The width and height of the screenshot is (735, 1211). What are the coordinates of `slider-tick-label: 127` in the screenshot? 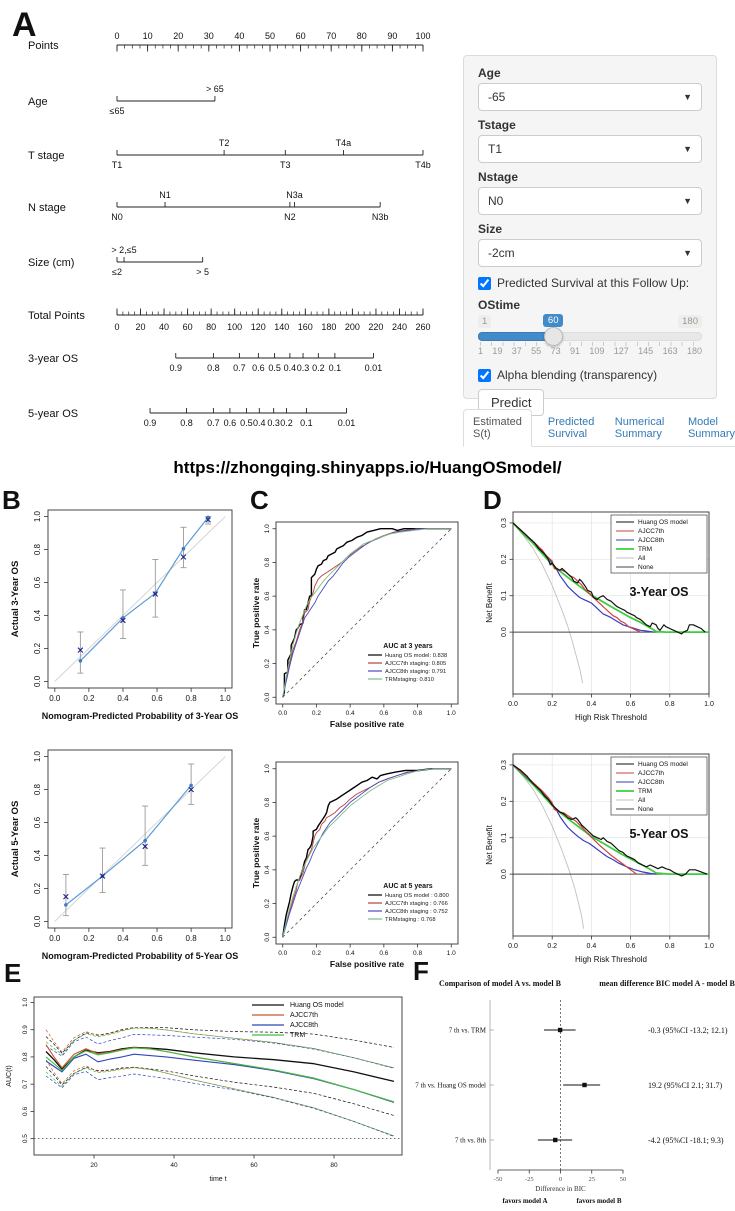 It's located at (621, 351).